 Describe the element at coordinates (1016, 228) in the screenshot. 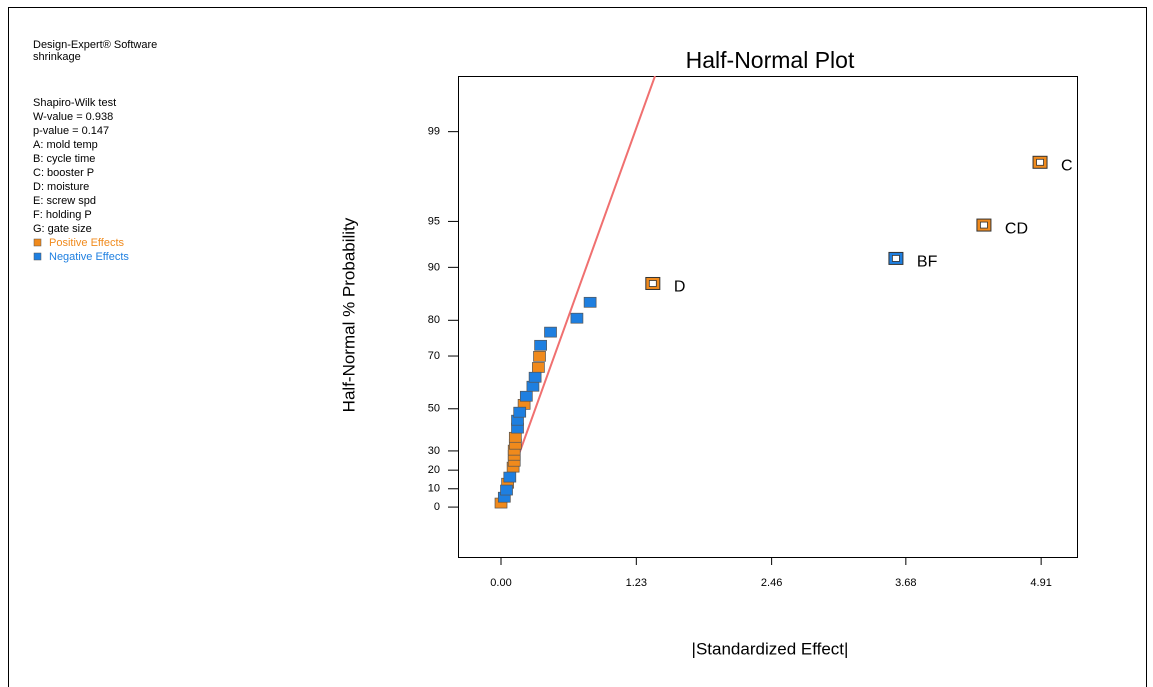

I see `point-label: CD` at that location.